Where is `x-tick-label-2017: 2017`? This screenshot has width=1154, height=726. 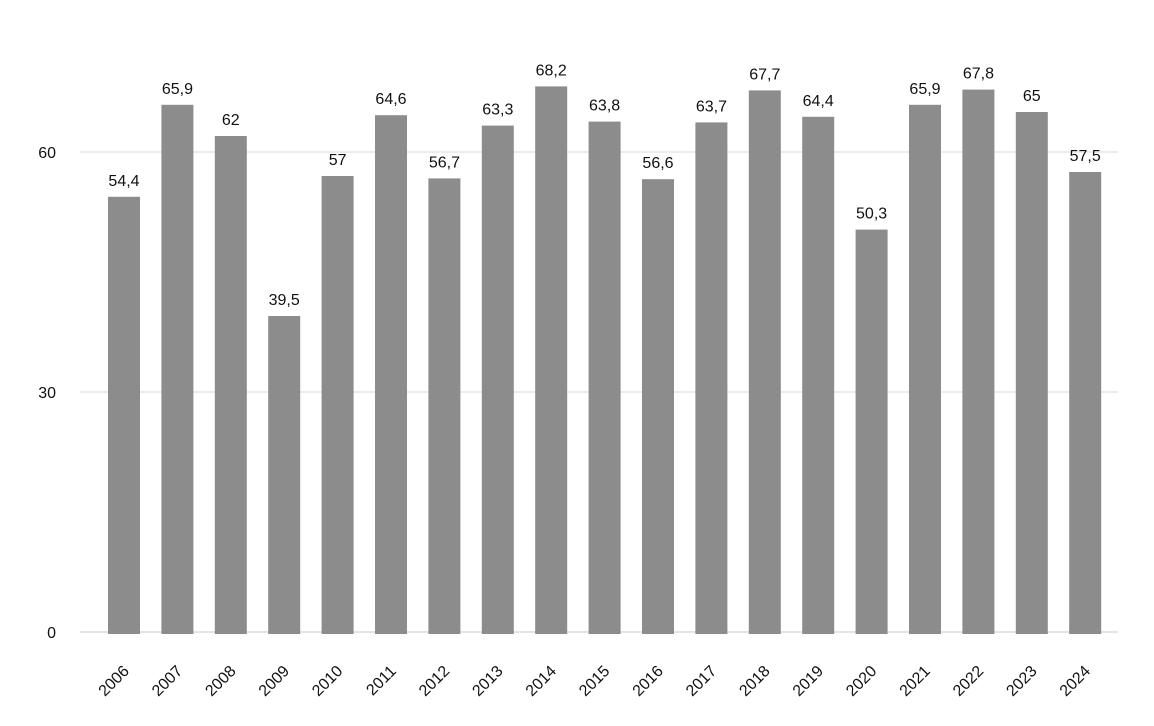 x-tick-label-2017: 2017 is located at coordinates (701, 681).